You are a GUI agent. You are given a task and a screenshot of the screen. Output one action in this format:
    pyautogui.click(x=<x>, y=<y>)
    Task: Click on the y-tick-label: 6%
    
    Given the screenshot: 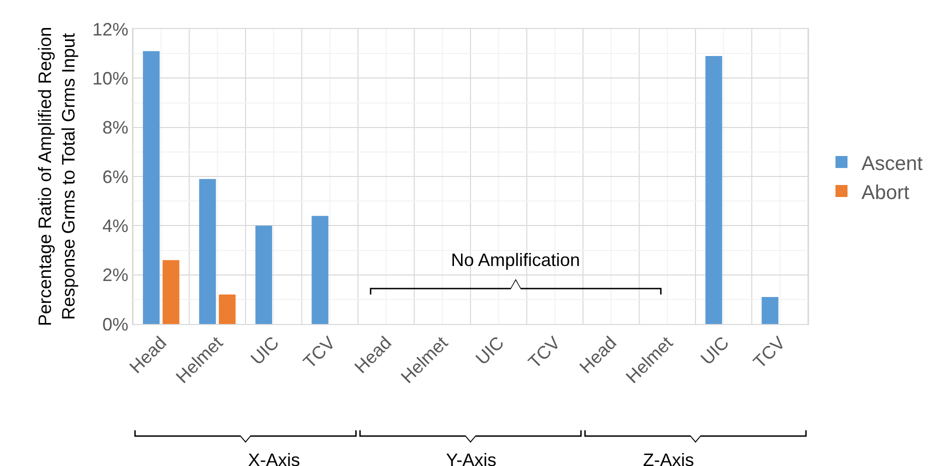 What is the action you would take?
    pyautogui.click(x=115, y=176)
    